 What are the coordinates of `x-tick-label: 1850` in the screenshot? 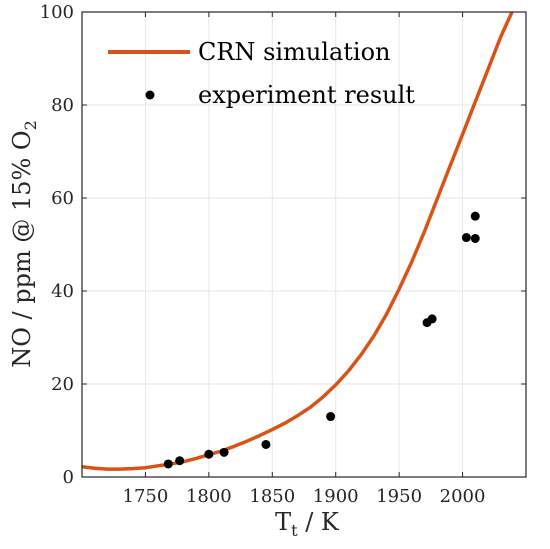 It's located at (272, 496).